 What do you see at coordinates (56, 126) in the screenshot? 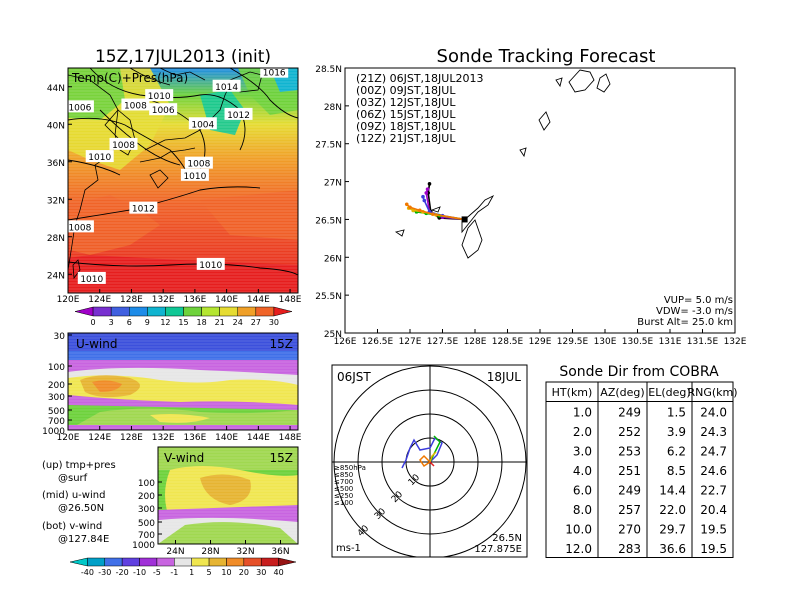
I see `lat-tick-label: 40N` at bounding box center [56, 126].